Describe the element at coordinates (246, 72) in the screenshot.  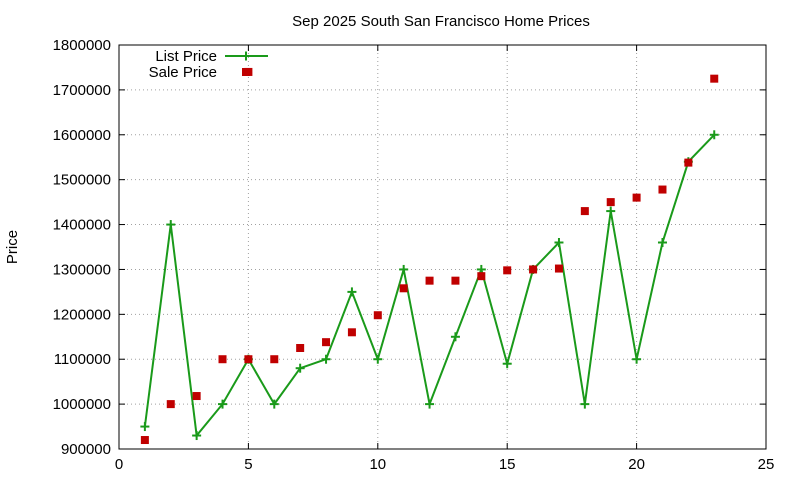
I see `legend-marker-sale-price` at that location.